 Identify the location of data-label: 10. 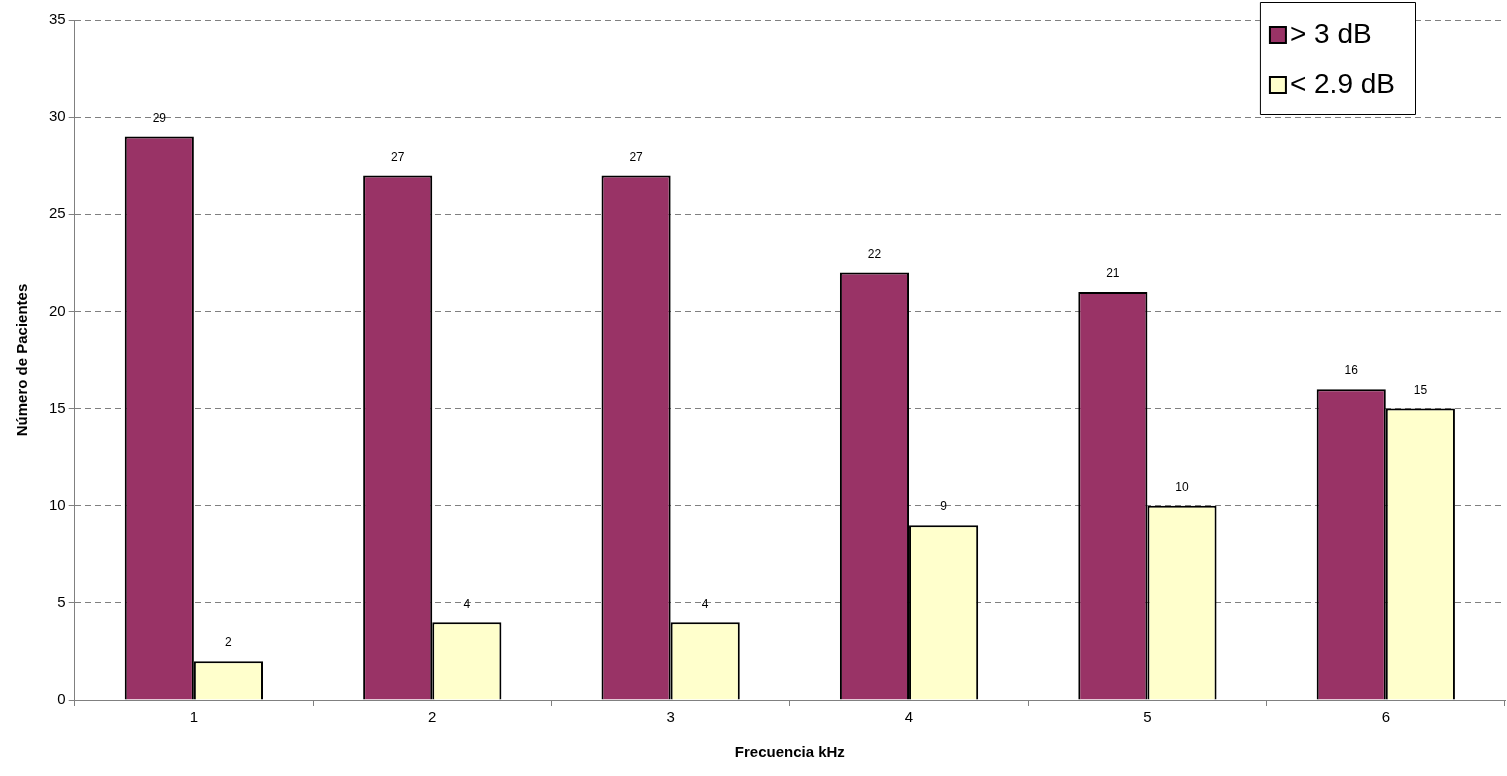
(1182, 487).